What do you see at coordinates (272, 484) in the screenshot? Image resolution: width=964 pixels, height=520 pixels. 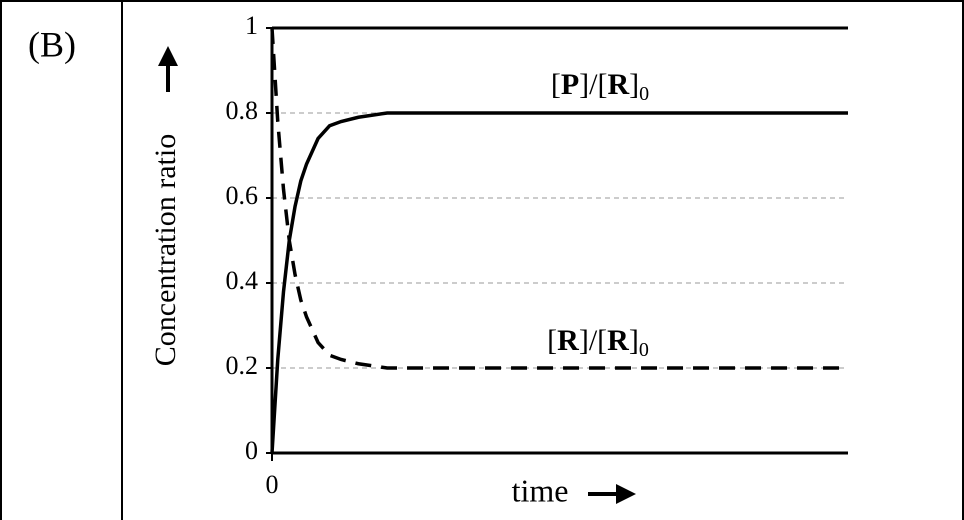 I see `x-tick-label: 0` at bounding box center [272, 484].